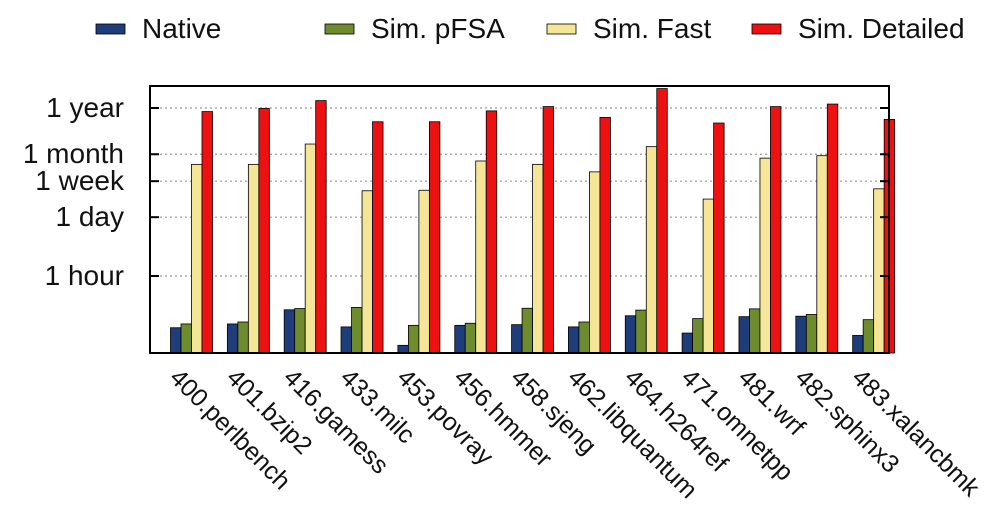 This screenshot has height=525, width=998. I want to click on bar-sim-detailed-481.wrf, so click(776, 230).